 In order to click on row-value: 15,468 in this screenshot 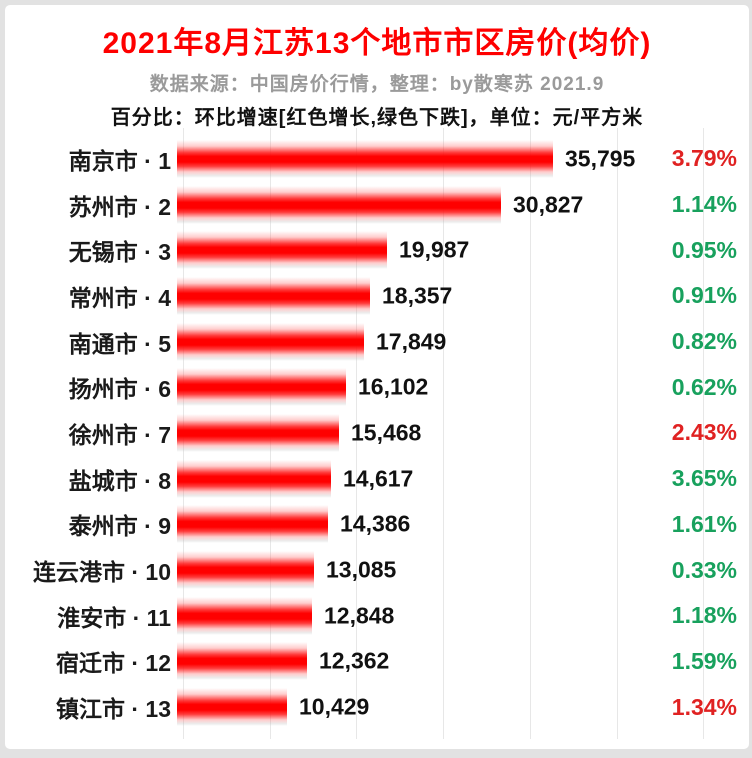, I will do `click(386, 432)`.